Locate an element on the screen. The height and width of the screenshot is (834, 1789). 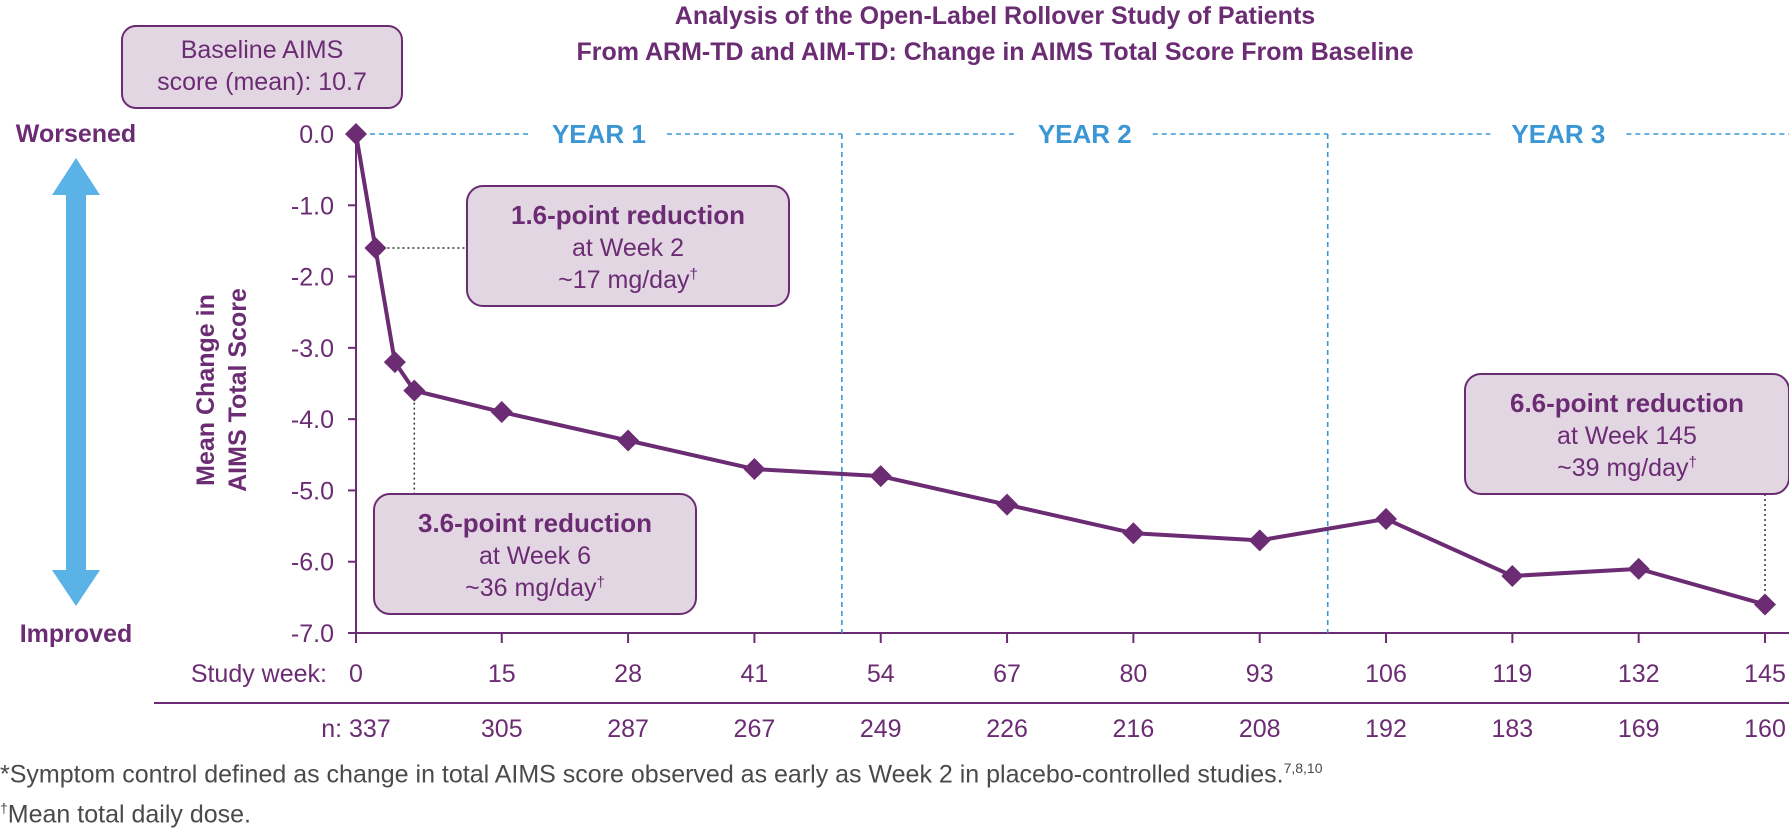
y-tick-label: -6.0 is located at coordinates (312, 563).